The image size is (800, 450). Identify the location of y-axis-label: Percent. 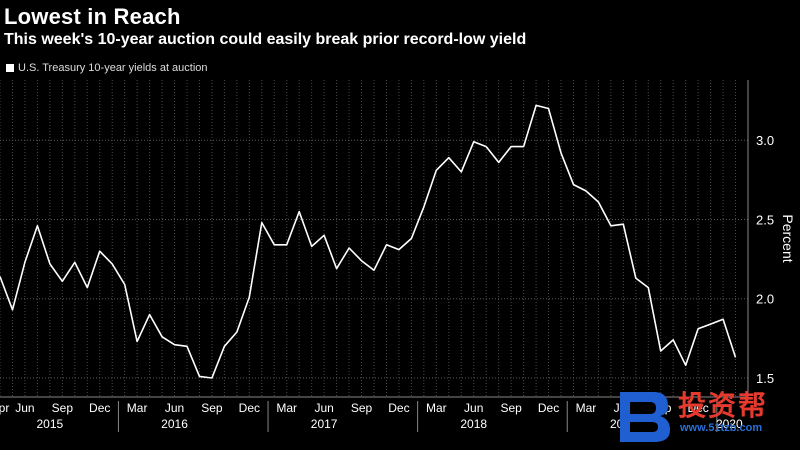
(788, 238).